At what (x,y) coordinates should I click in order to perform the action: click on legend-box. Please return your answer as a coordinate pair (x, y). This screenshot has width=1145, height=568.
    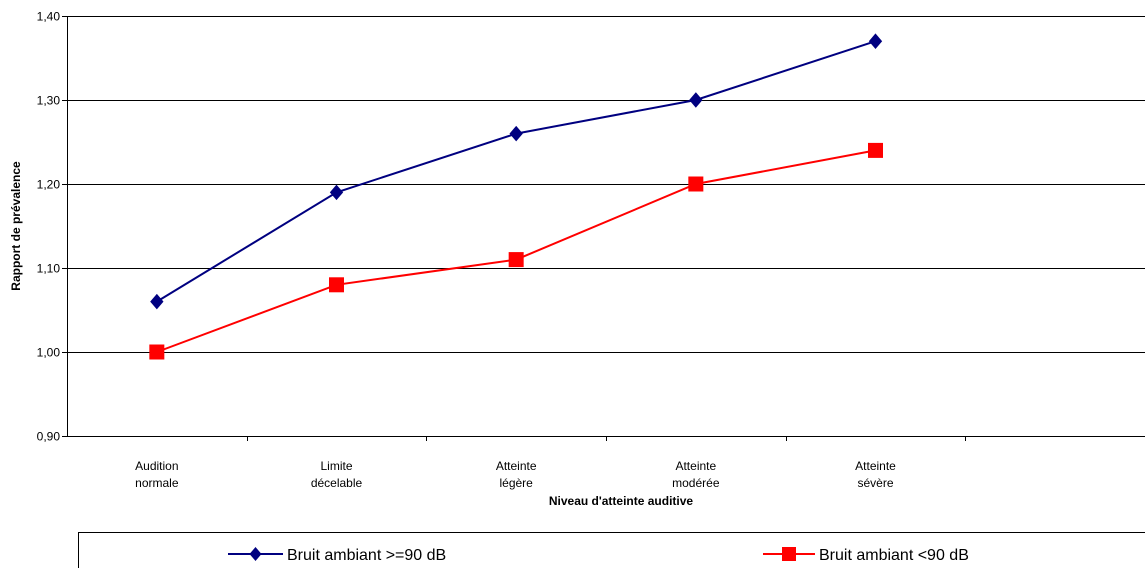
    Looking at the image, I should click on (611, 550).